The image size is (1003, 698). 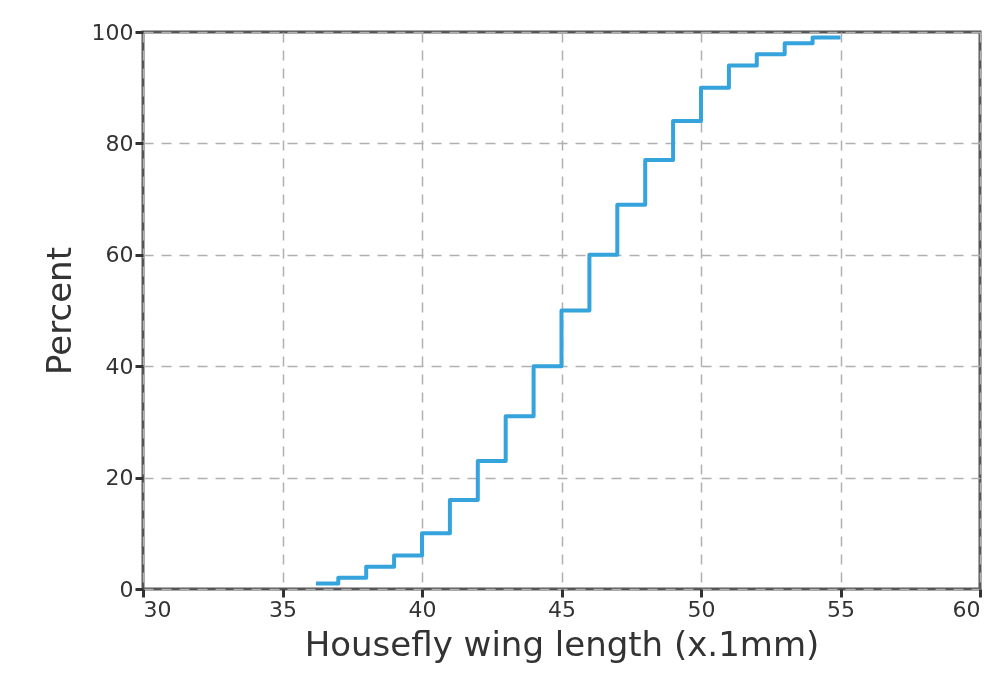 What do you see at coordinates (422, 609) in the screenshot?
I see `x-tick-label: 40` at bounding box center [422, 609].